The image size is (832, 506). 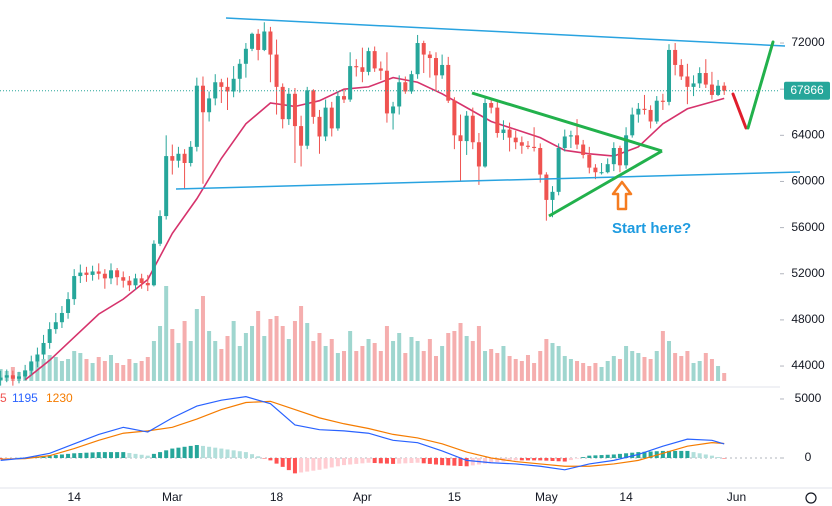 I want to click on last-price-label: 67866, so click(x=807, y=90).